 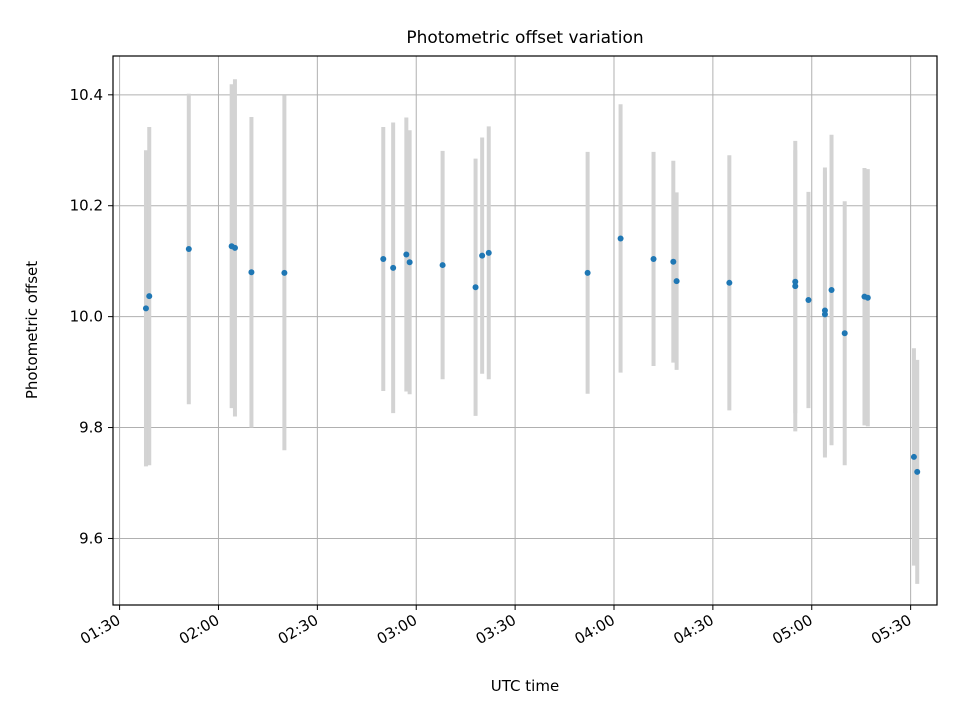 What do you see at coordinates (525, 686) in the screenshot?
I see `x-axis-label: UTC time` at bounding box center [525, 686].